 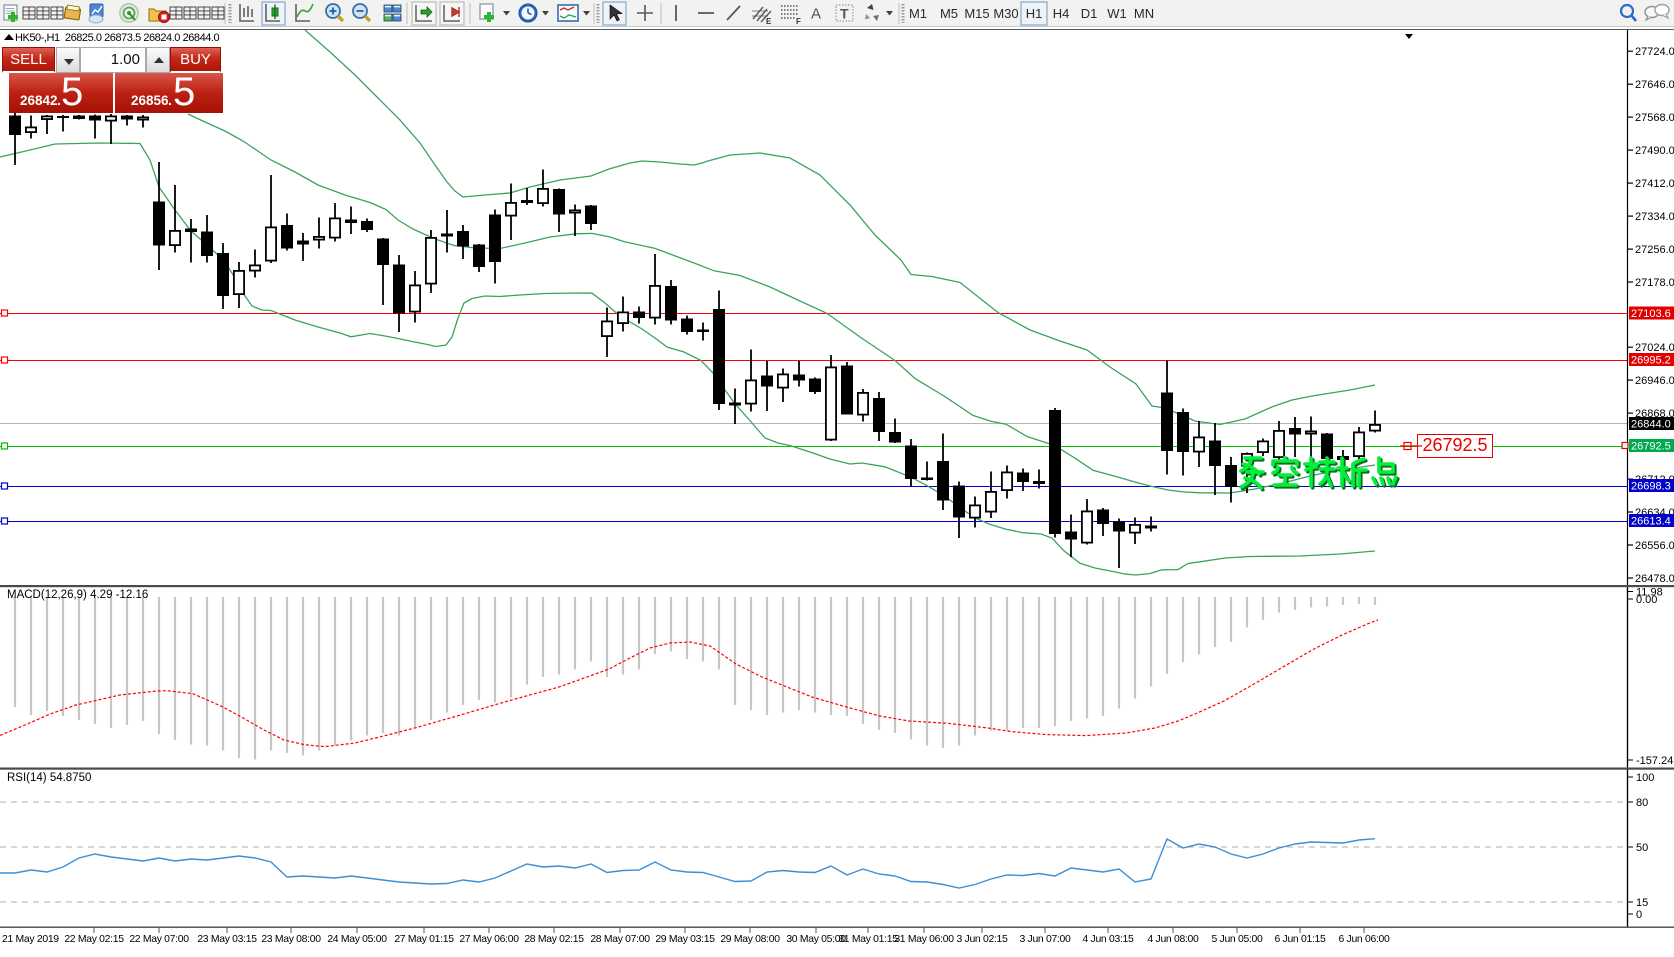 What do you see at coordinates (1651, 361) in the screenshot?
I see `svg-text: 26995.2` at bounding box center [1651, 361].